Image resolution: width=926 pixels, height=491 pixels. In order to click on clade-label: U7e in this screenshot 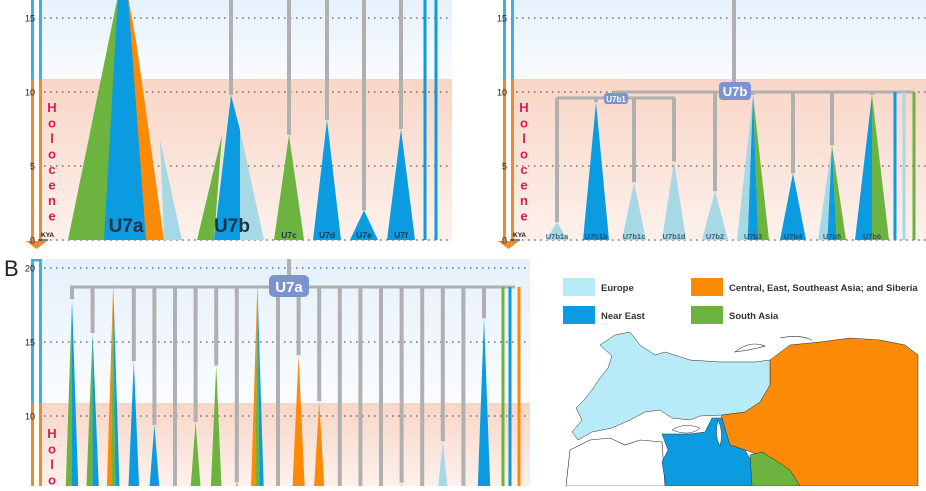, I will do `click(364, 235)`.